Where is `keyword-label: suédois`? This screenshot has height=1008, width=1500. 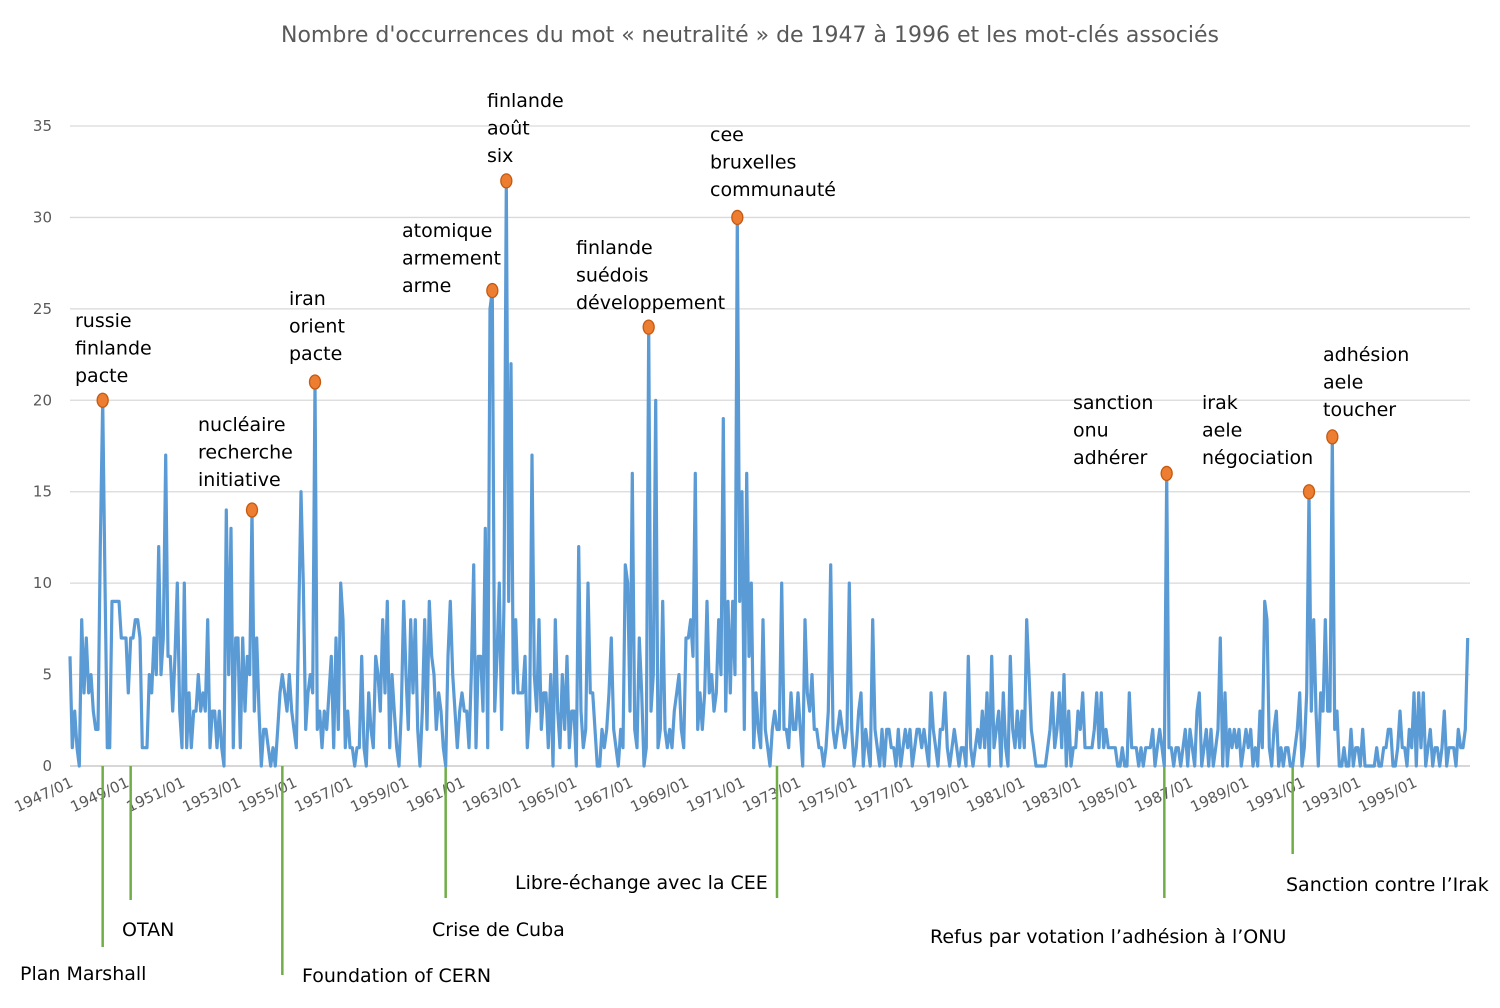 keyword-label: suédois is located at coordinates (612, 276).